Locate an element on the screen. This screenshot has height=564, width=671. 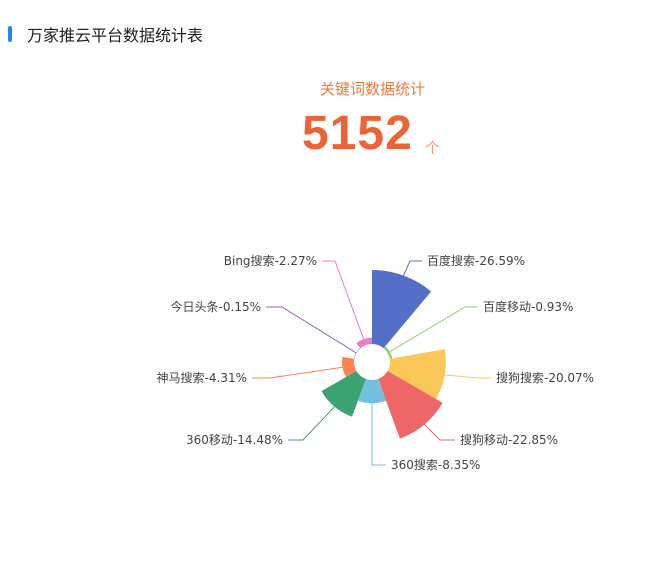
header: 万家推云平台数据统计表 is located at coordinates (105, 34).